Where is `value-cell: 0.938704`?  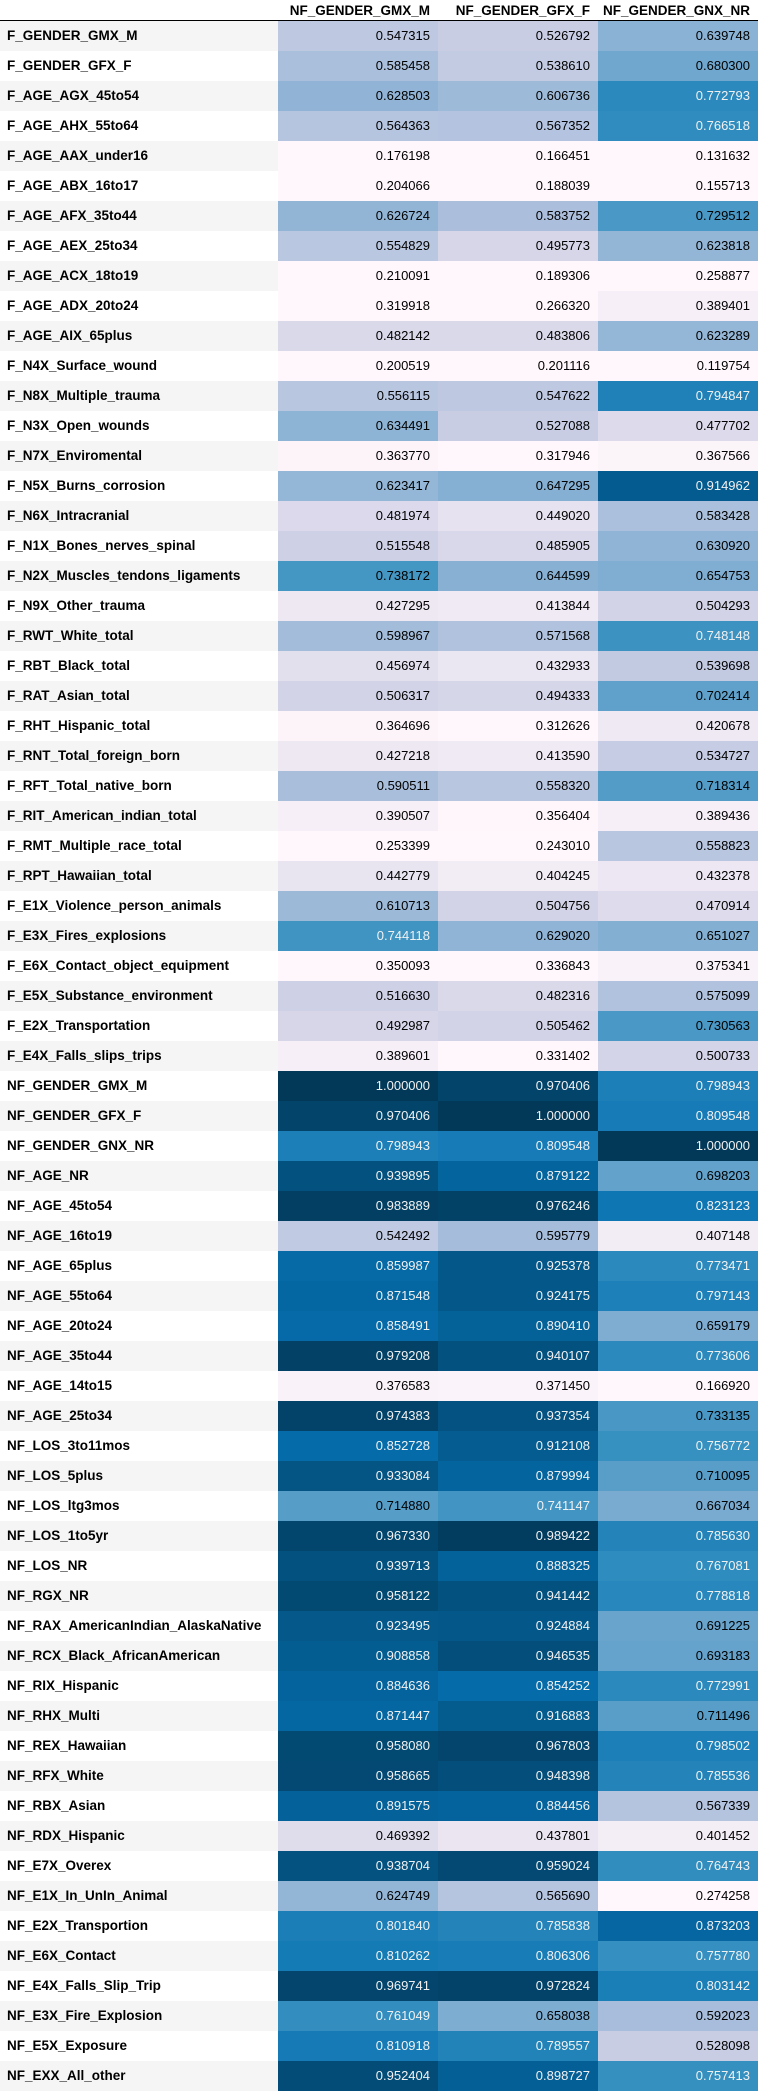
value-cell: 0.938704 is located at coordinates (358, 1865).